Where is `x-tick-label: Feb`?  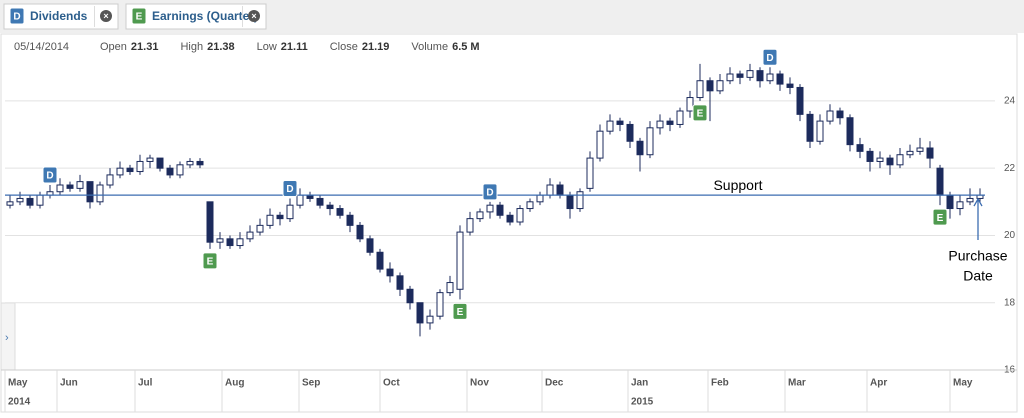
x-tick-label: Feb is located at coordinates (720, 383).